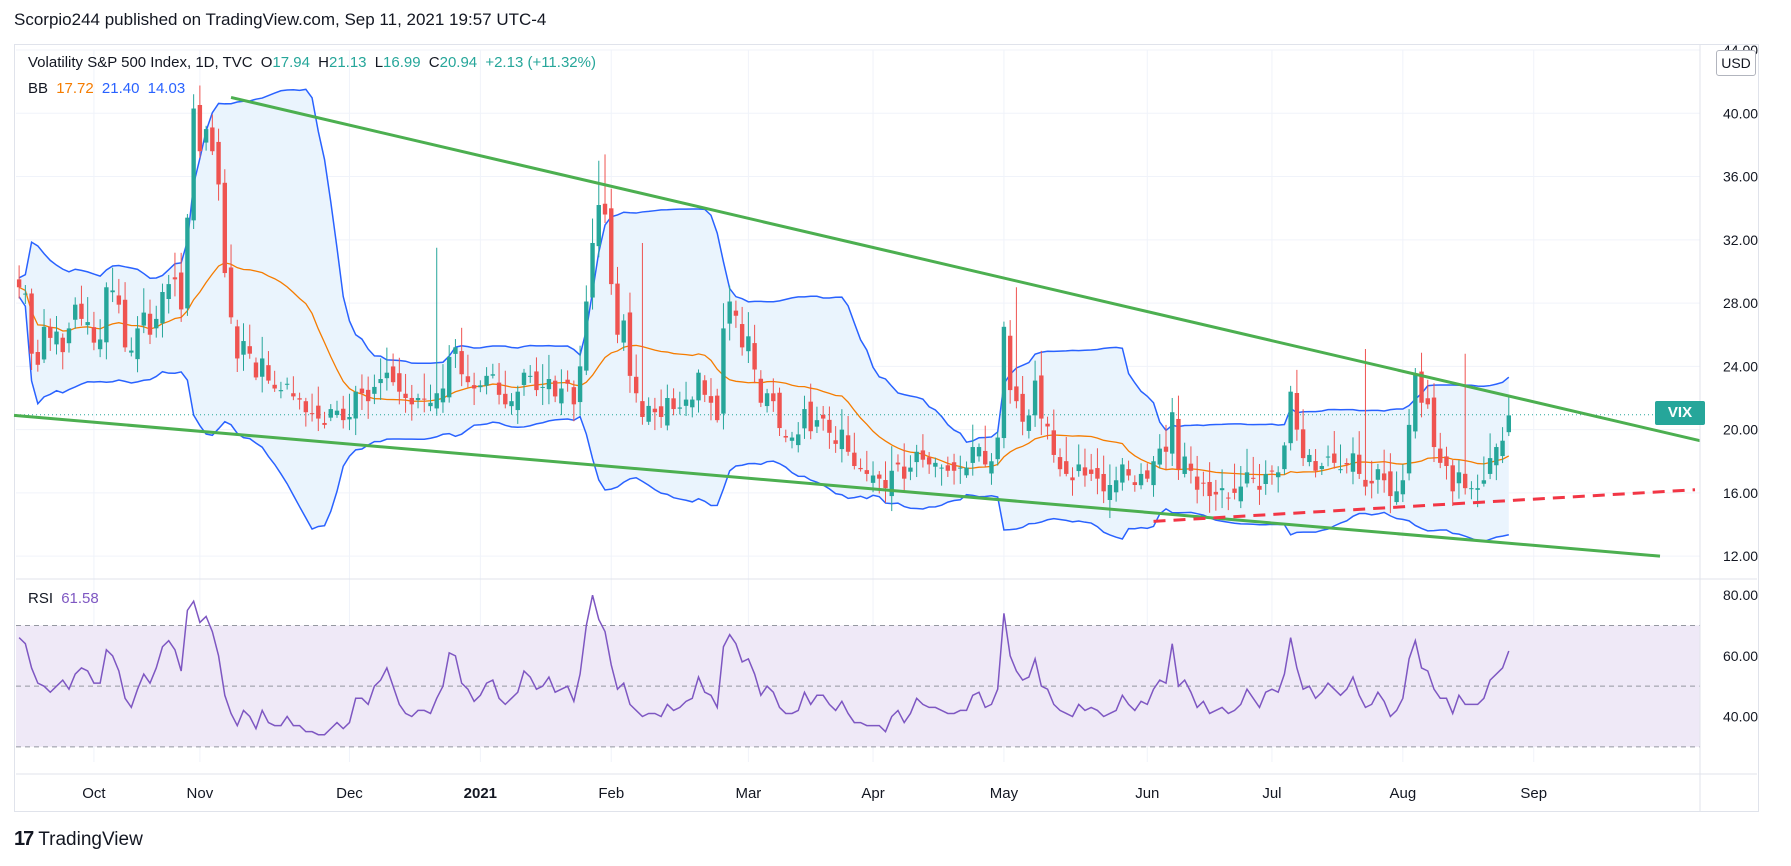  I want to click on time-tick-label: Feb, so click(611, 793).